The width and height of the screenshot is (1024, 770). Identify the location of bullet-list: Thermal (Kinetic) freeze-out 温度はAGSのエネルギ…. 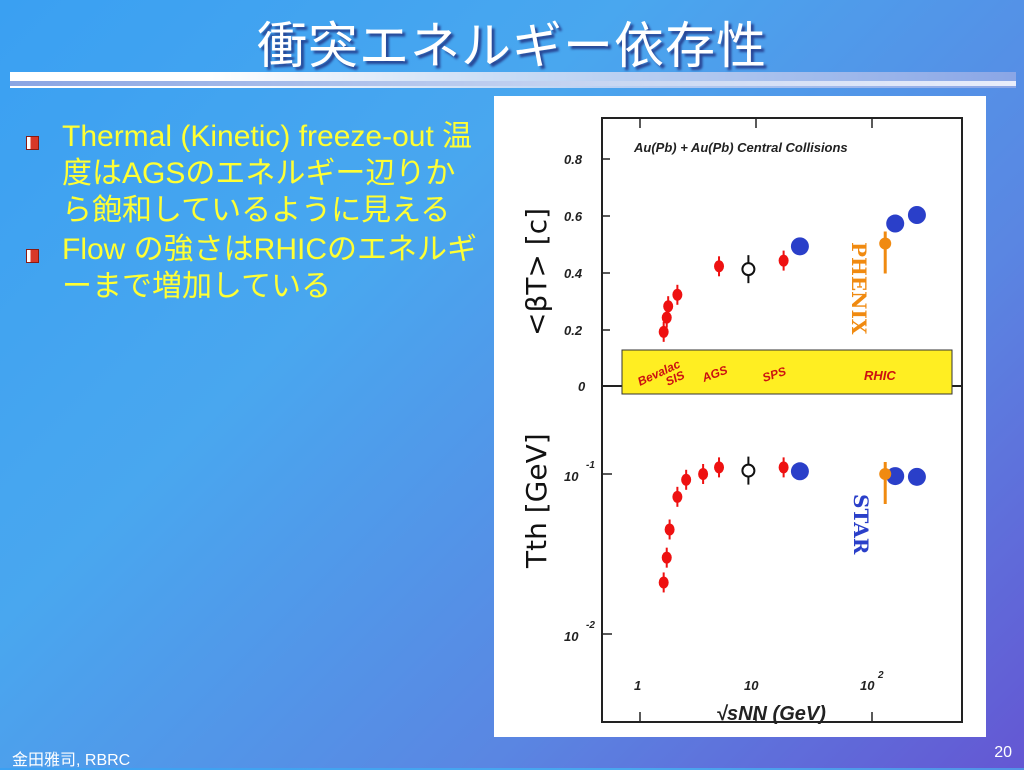
(250, 212).